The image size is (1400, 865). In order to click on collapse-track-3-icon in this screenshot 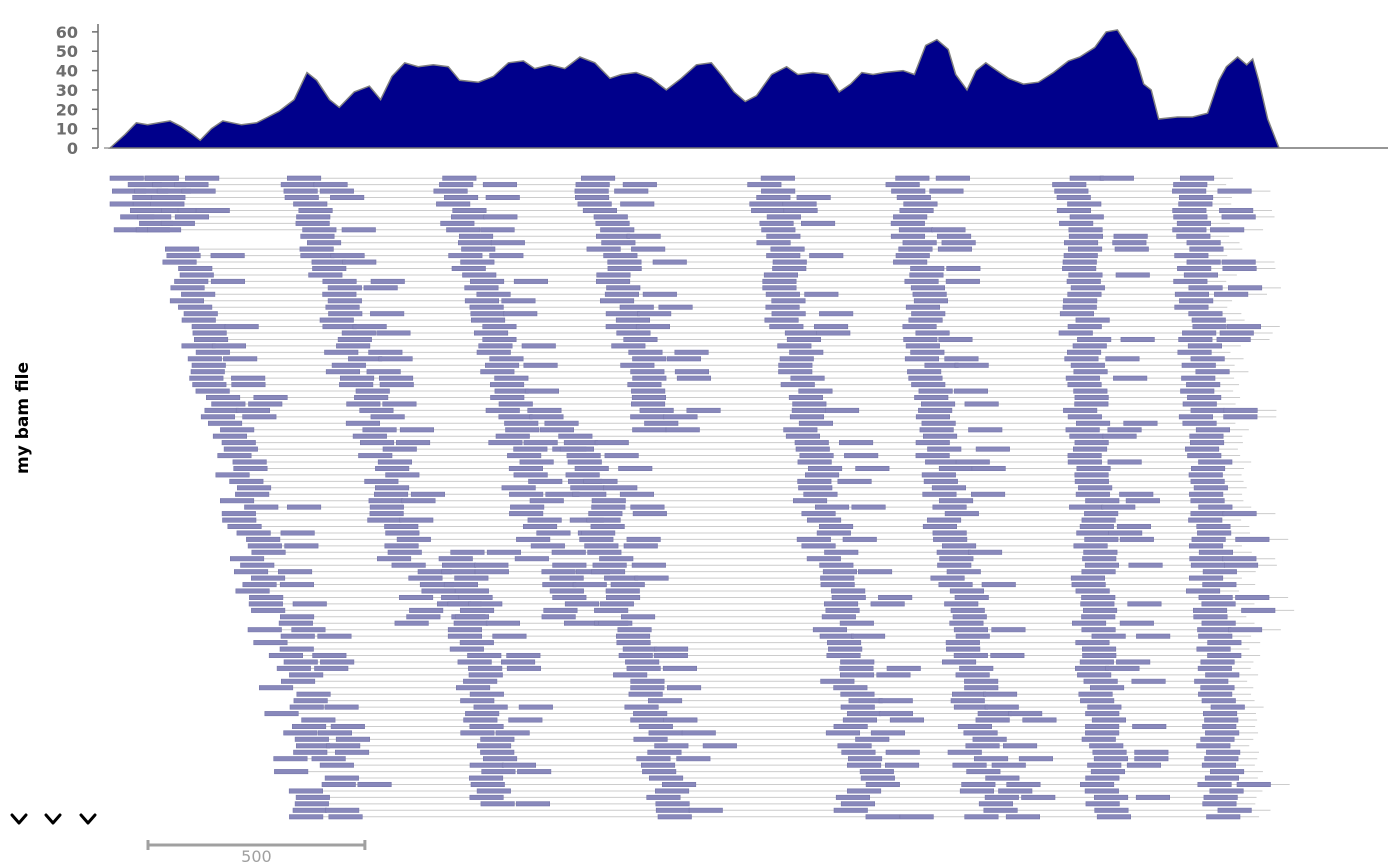, I will do `click(88, 819)`.